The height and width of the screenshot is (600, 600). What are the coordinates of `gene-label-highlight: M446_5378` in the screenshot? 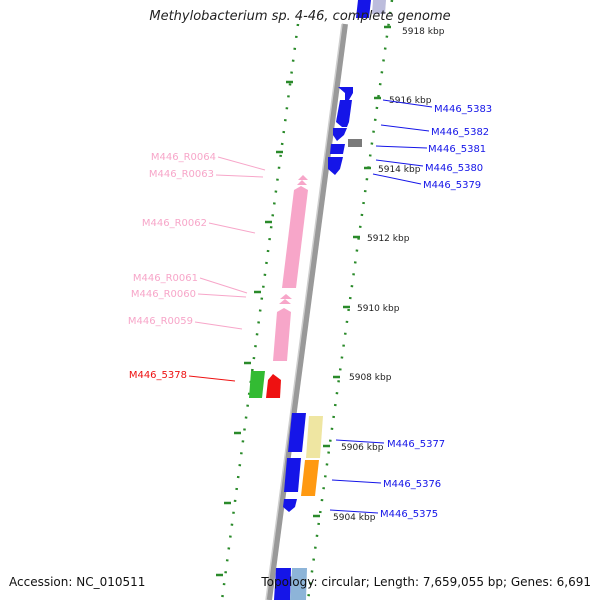 It's located at (158, 375).